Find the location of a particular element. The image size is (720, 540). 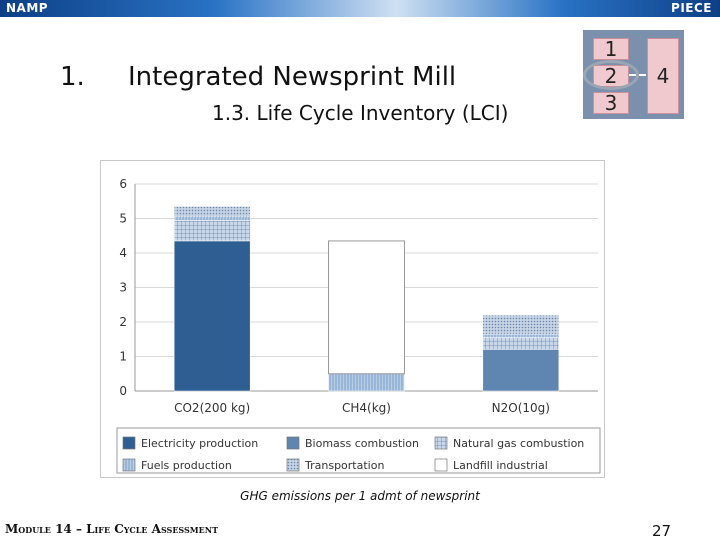

section-subtitle: 1.3. Life Cycle Inventory (LCI) is located at coordinates (360, 113).